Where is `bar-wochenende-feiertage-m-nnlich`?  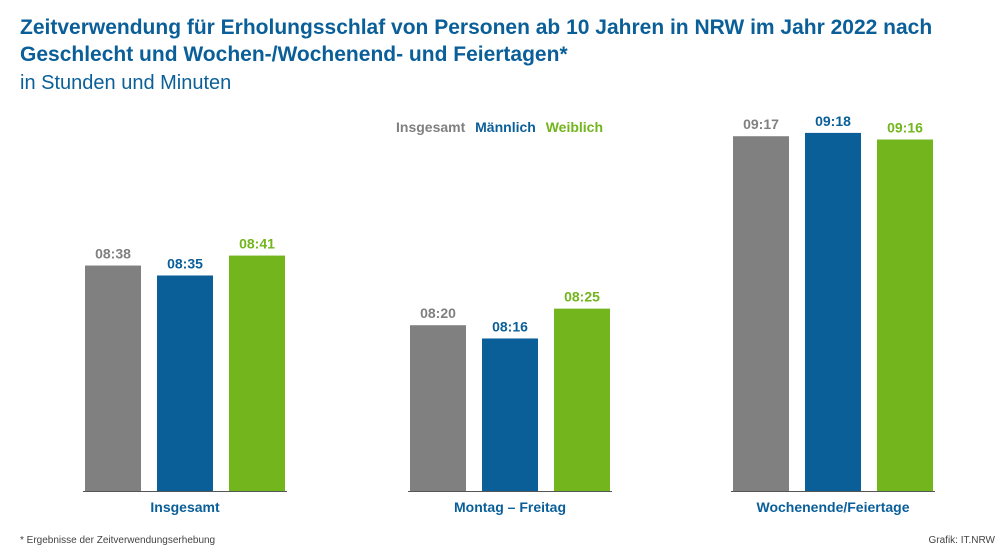
bar-wochenende-feiertage-m-nnlich is located at coordinates (833, 312).